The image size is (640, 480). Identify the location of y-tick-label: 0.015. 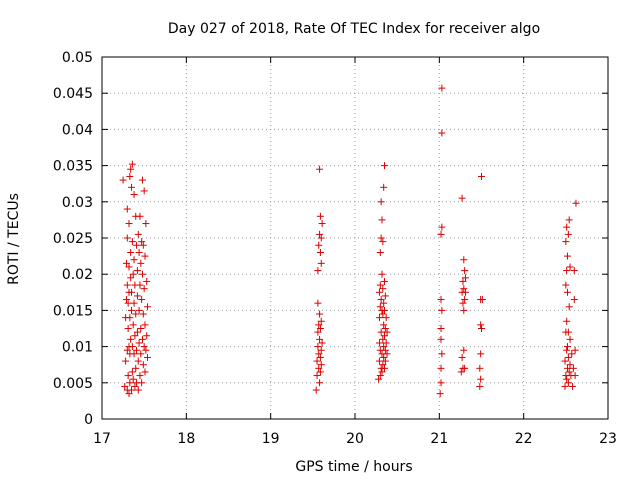
(73, 311).